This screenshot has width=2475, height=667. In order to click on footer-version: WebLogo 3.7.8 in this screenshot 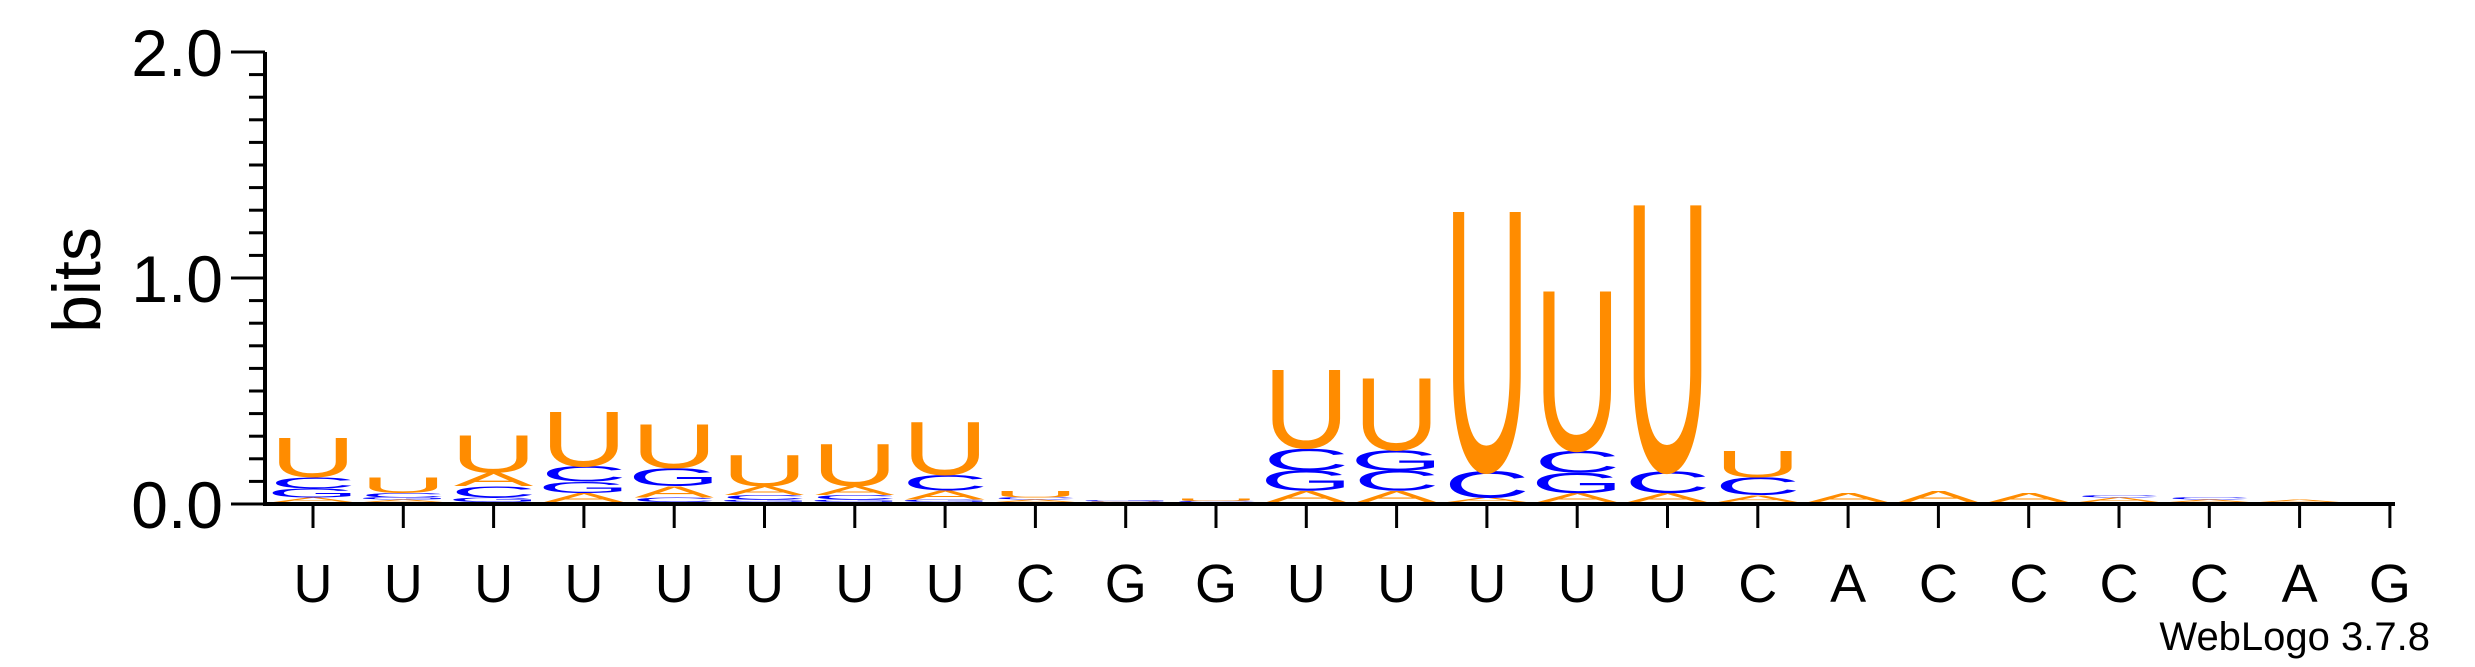, I will do `click(2294, 637)`.